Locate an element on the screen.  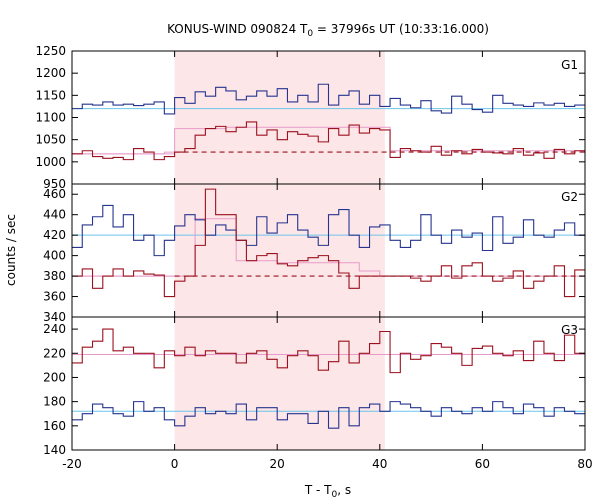
g2-ytick-label: 400 is located at coordinates (54, 256).